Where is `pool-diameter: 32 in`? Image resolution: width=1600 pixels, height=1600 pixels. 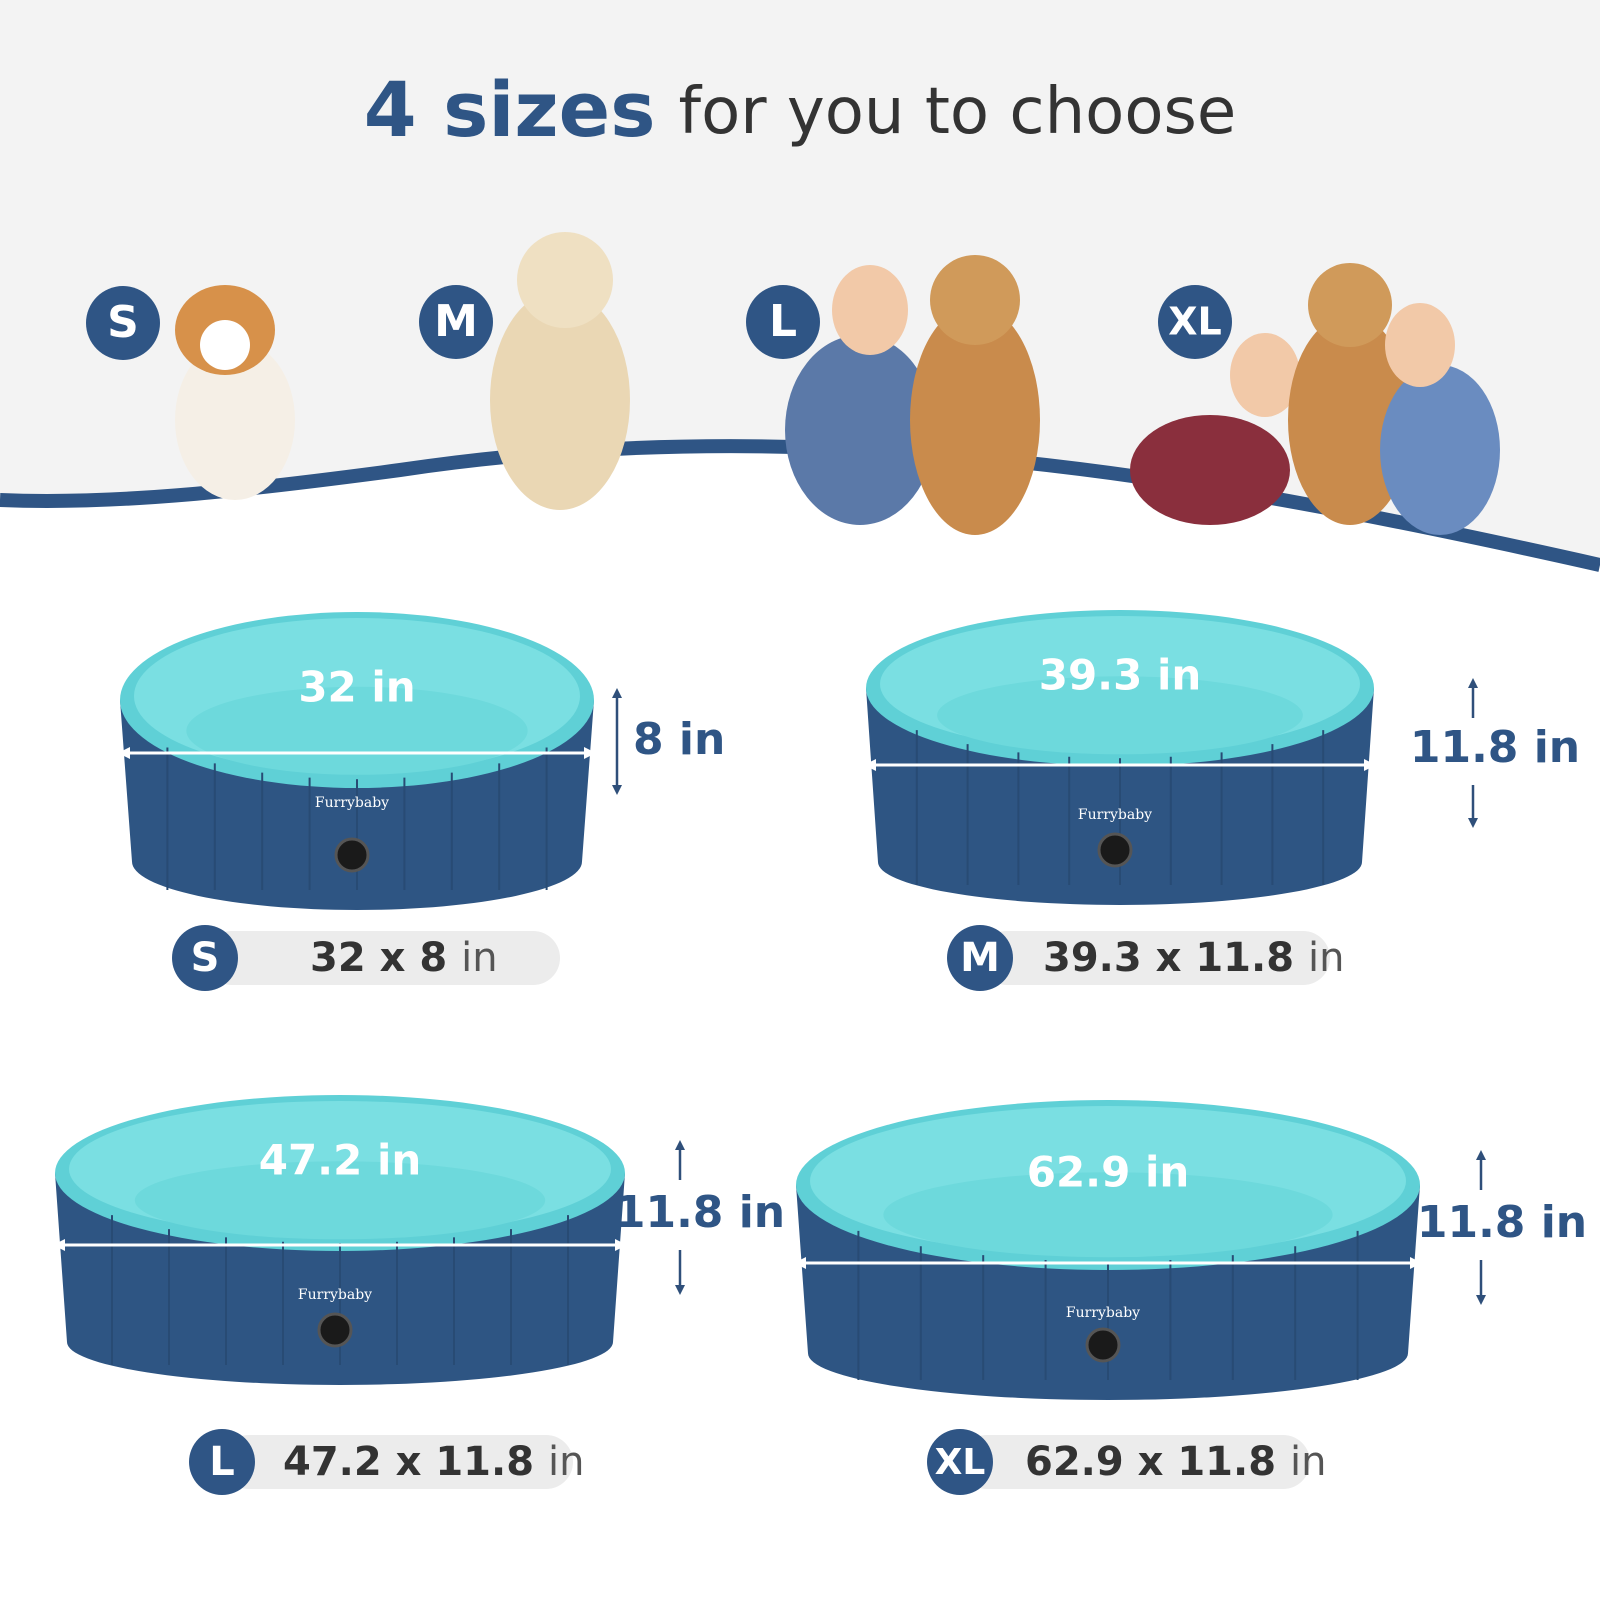 pool-diameter: 32 in is located at coordinates (356, 687).